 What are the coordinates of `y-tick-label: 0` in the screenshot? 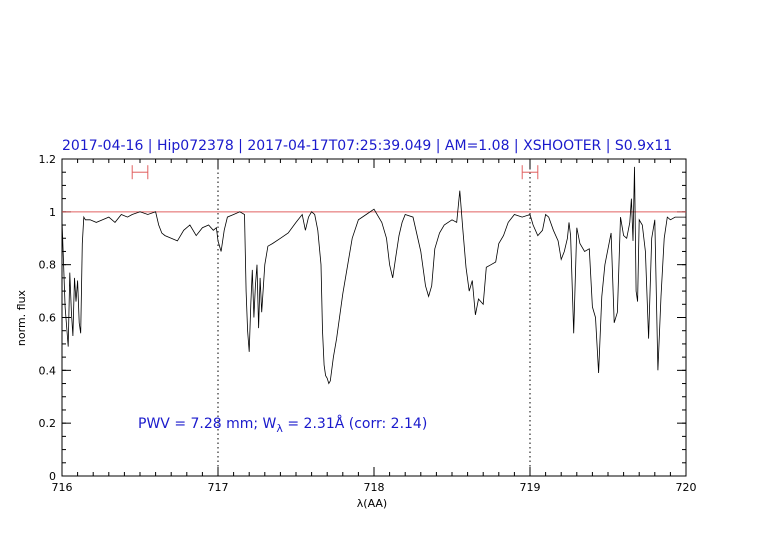 It's located at (52, 476).